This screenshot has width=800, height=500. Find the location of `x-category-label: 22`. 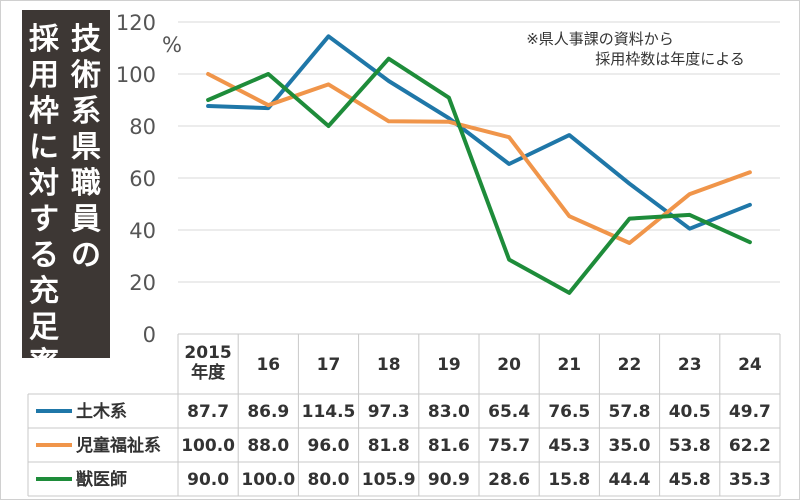

x-category-label: 22 is located at coordinates (630, 365).